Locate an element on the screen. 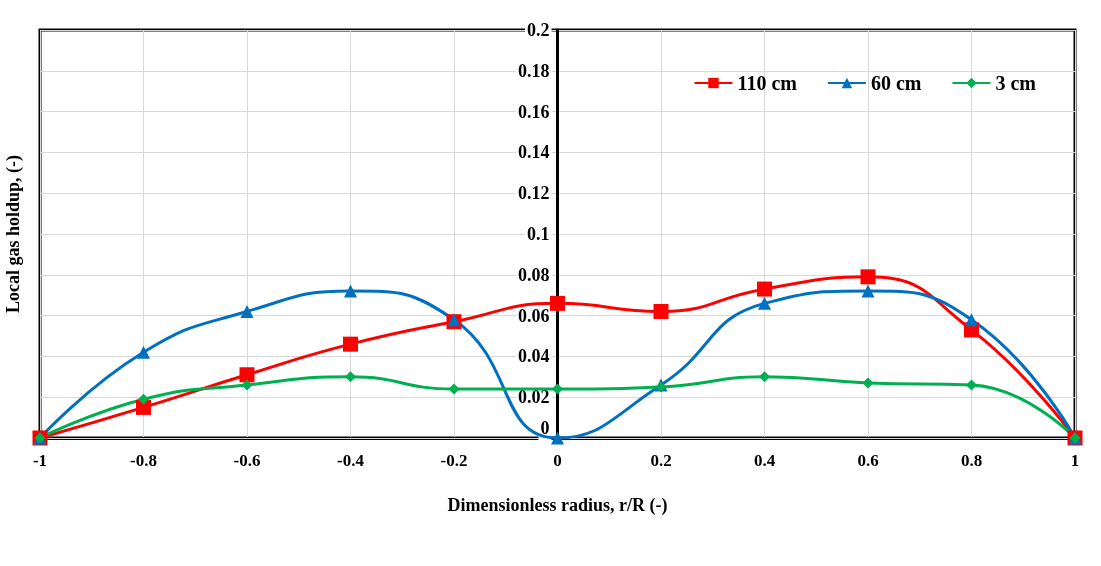  y-tick-label: 0 is located at coordinates (545, 428).